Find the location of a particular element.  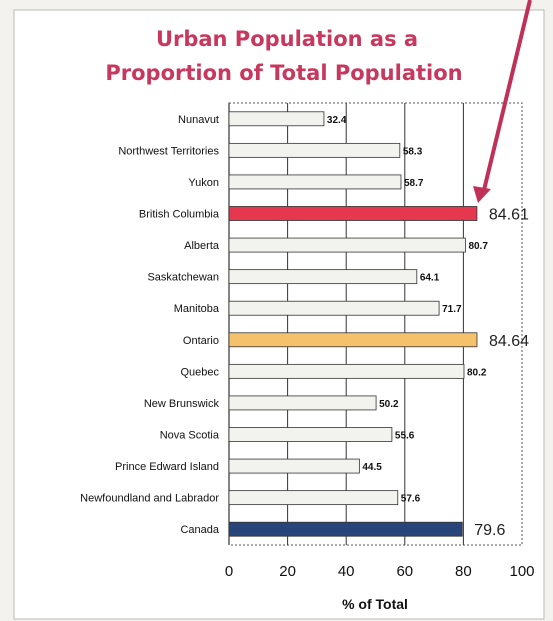

value-label-alberta: 80.7 is located at coordinates (478, 246).